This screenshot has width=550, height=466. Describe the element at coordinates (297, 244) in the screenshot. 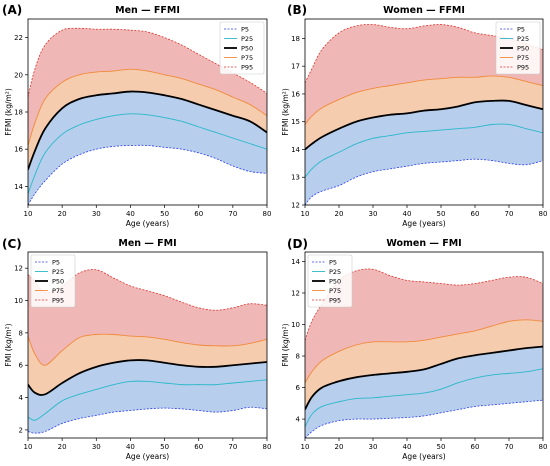

I see `panel-label: (D)` at that location.